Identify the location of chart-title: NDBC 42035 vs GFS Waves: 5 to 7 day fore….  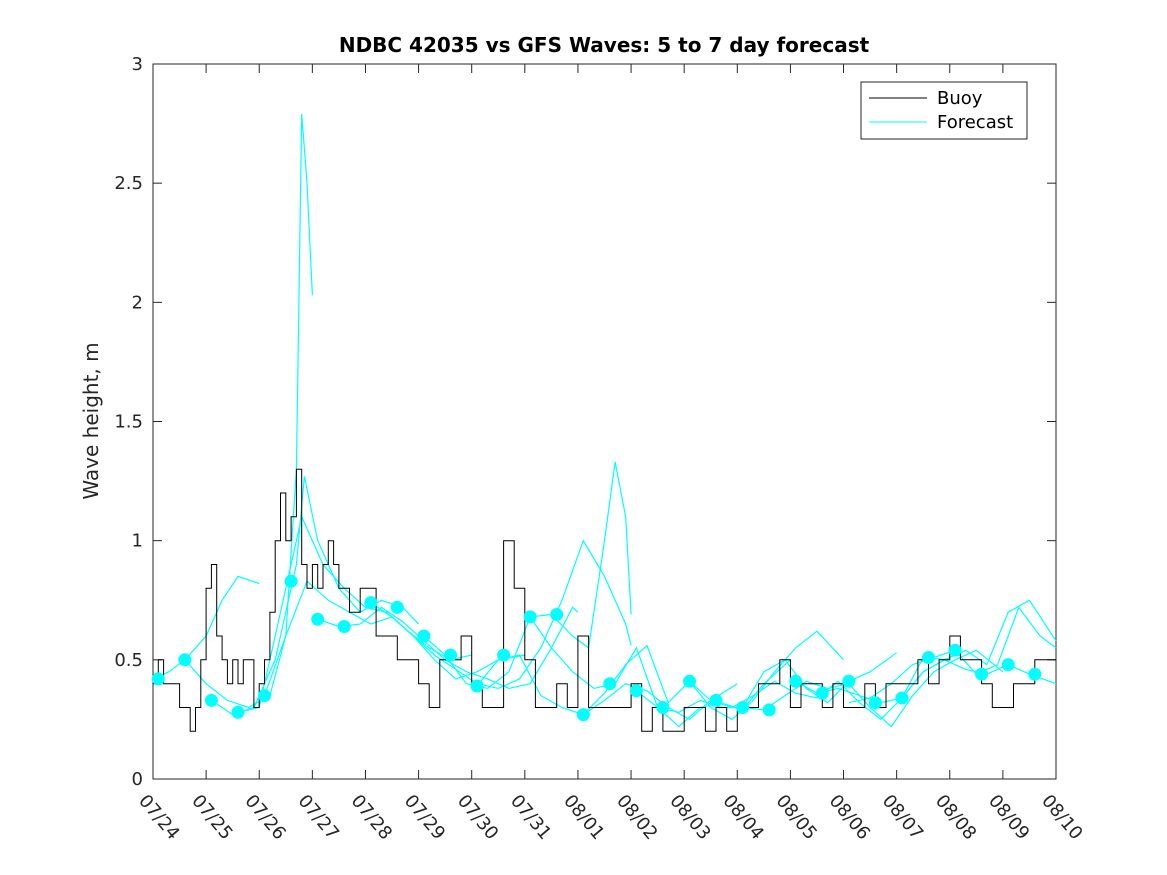
(604, 45).